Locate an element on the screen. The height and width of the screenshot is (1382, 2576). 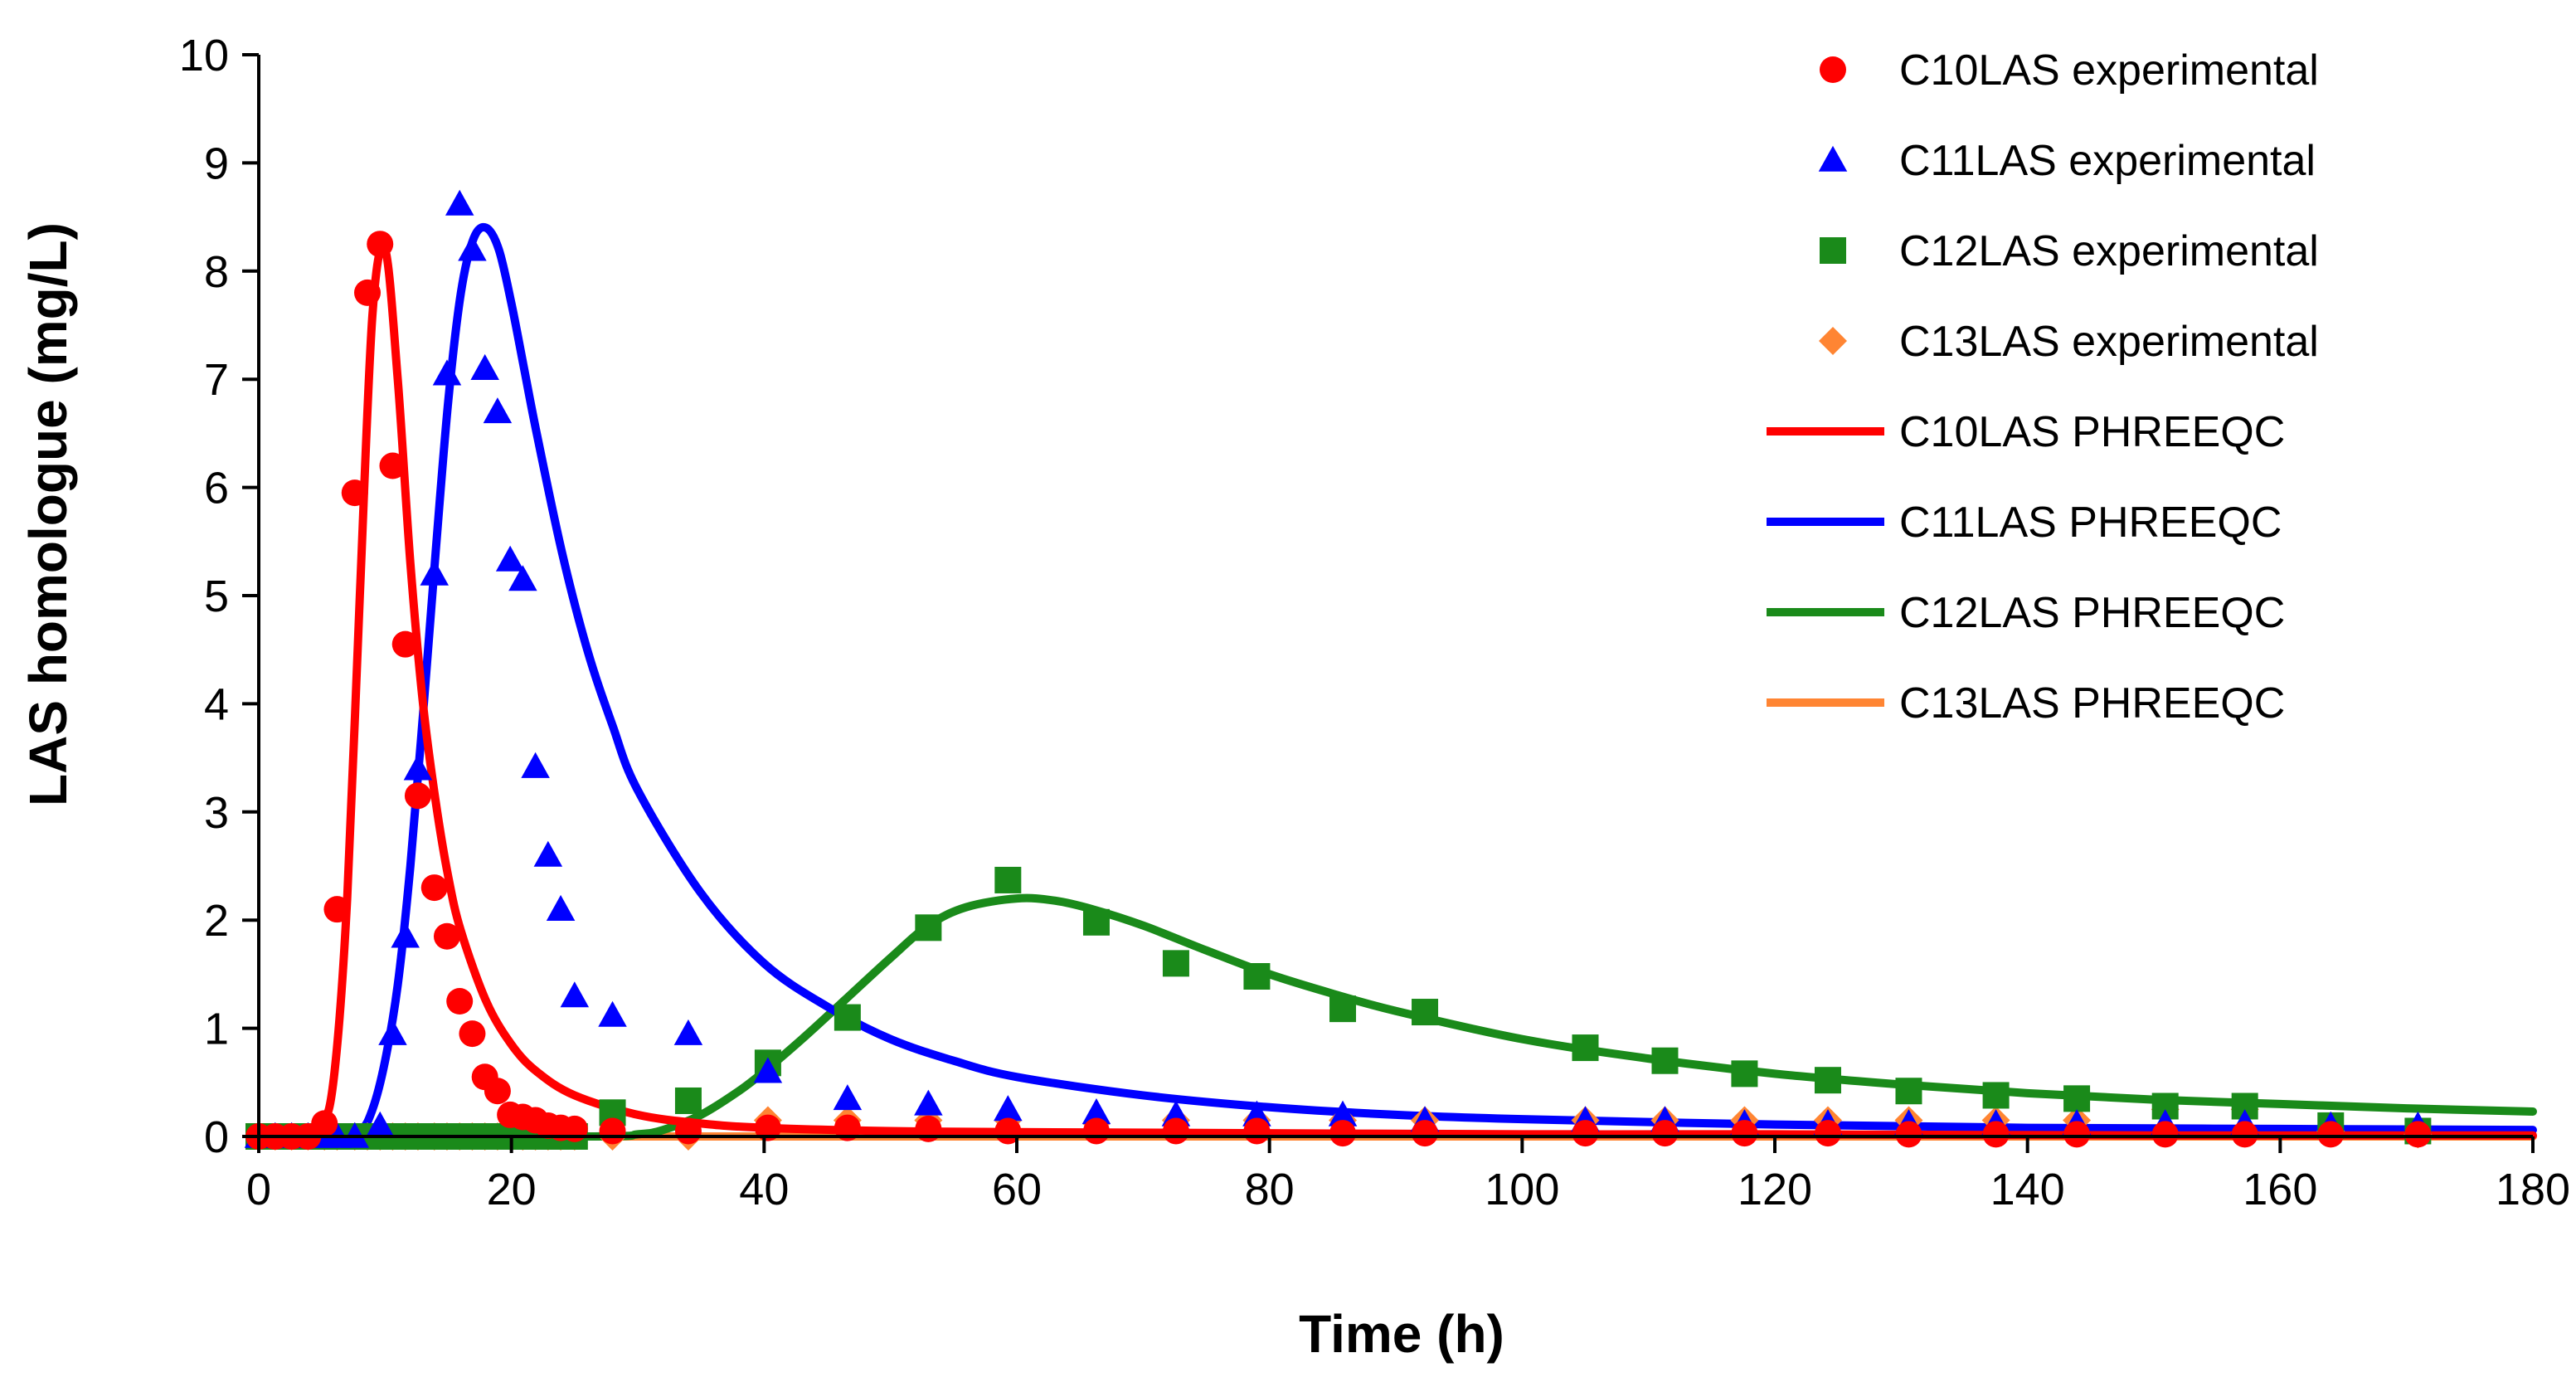
x-tick-label: 160 is located at coordinates (2280, 1189).